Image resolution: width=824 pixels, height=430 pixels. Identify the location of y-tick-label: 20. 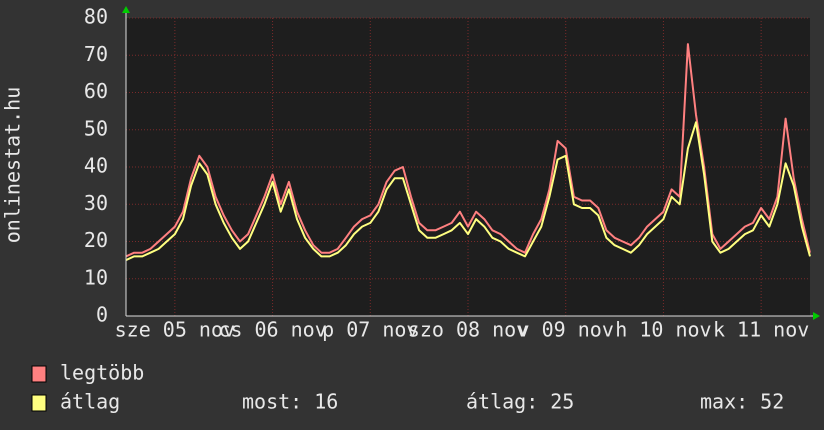
(96, 240).